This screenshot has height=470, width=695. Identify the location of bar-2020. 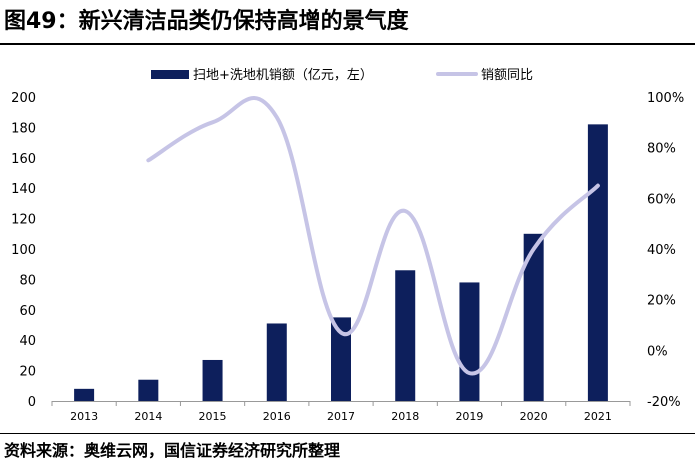
(533, 317).